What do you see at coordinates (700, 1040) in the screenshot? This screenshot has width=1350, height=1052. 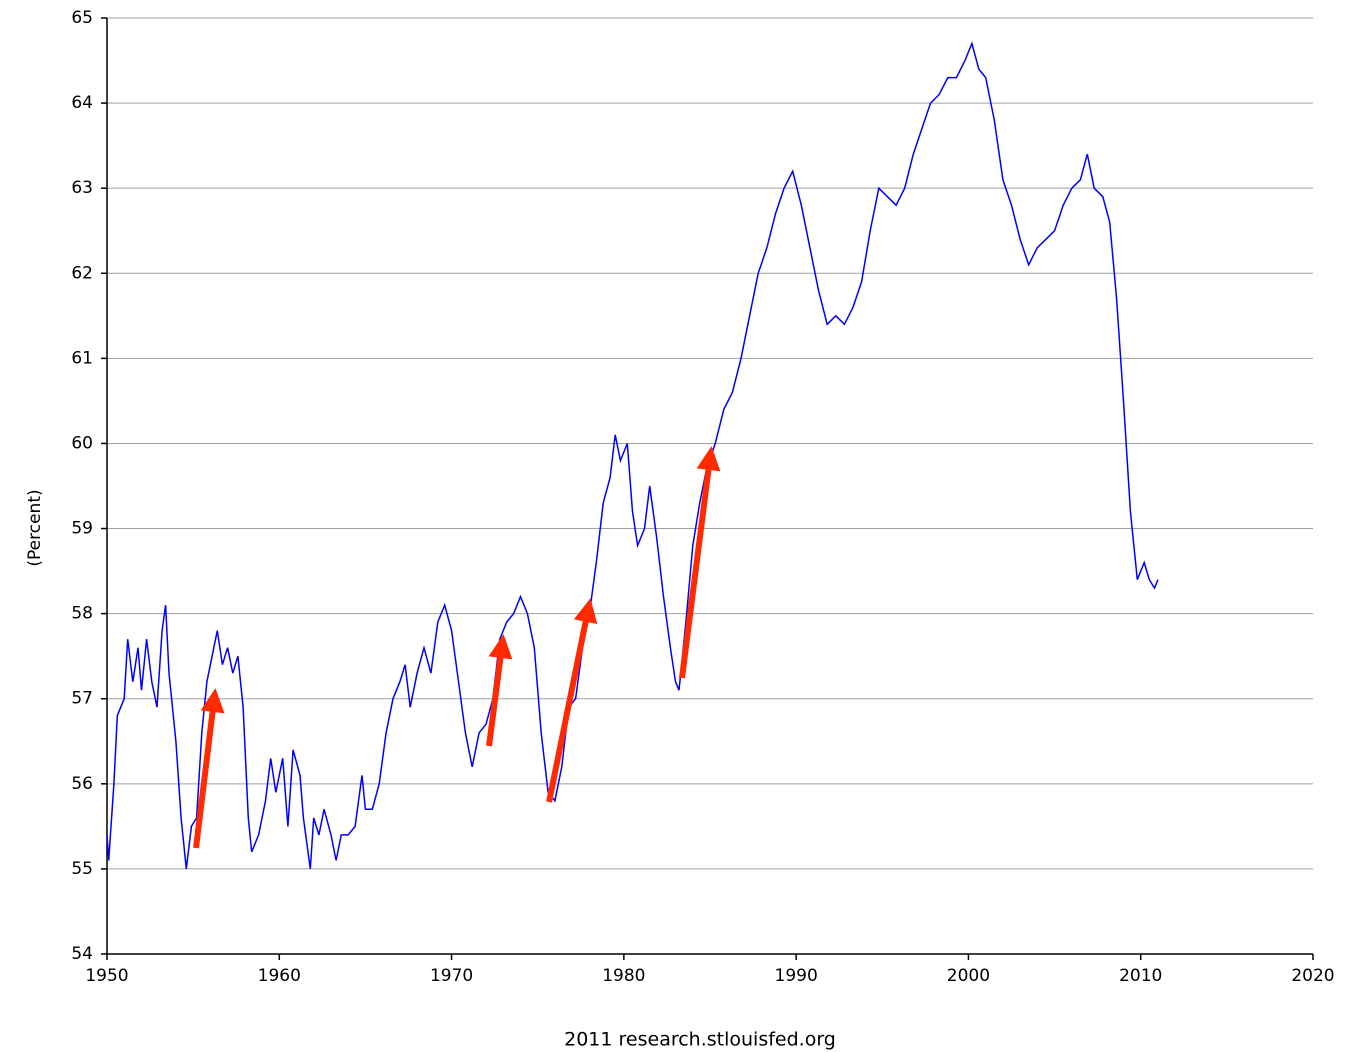 I see `footer: 2011 research.stlouisfed.org` at bounding box center [700, 1040].